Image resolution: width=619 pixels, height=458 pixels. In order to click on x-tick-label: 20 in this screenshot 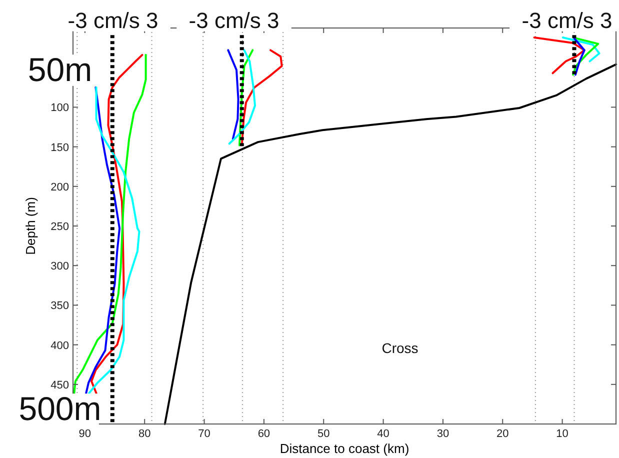, I will do `click(502, 434)`.